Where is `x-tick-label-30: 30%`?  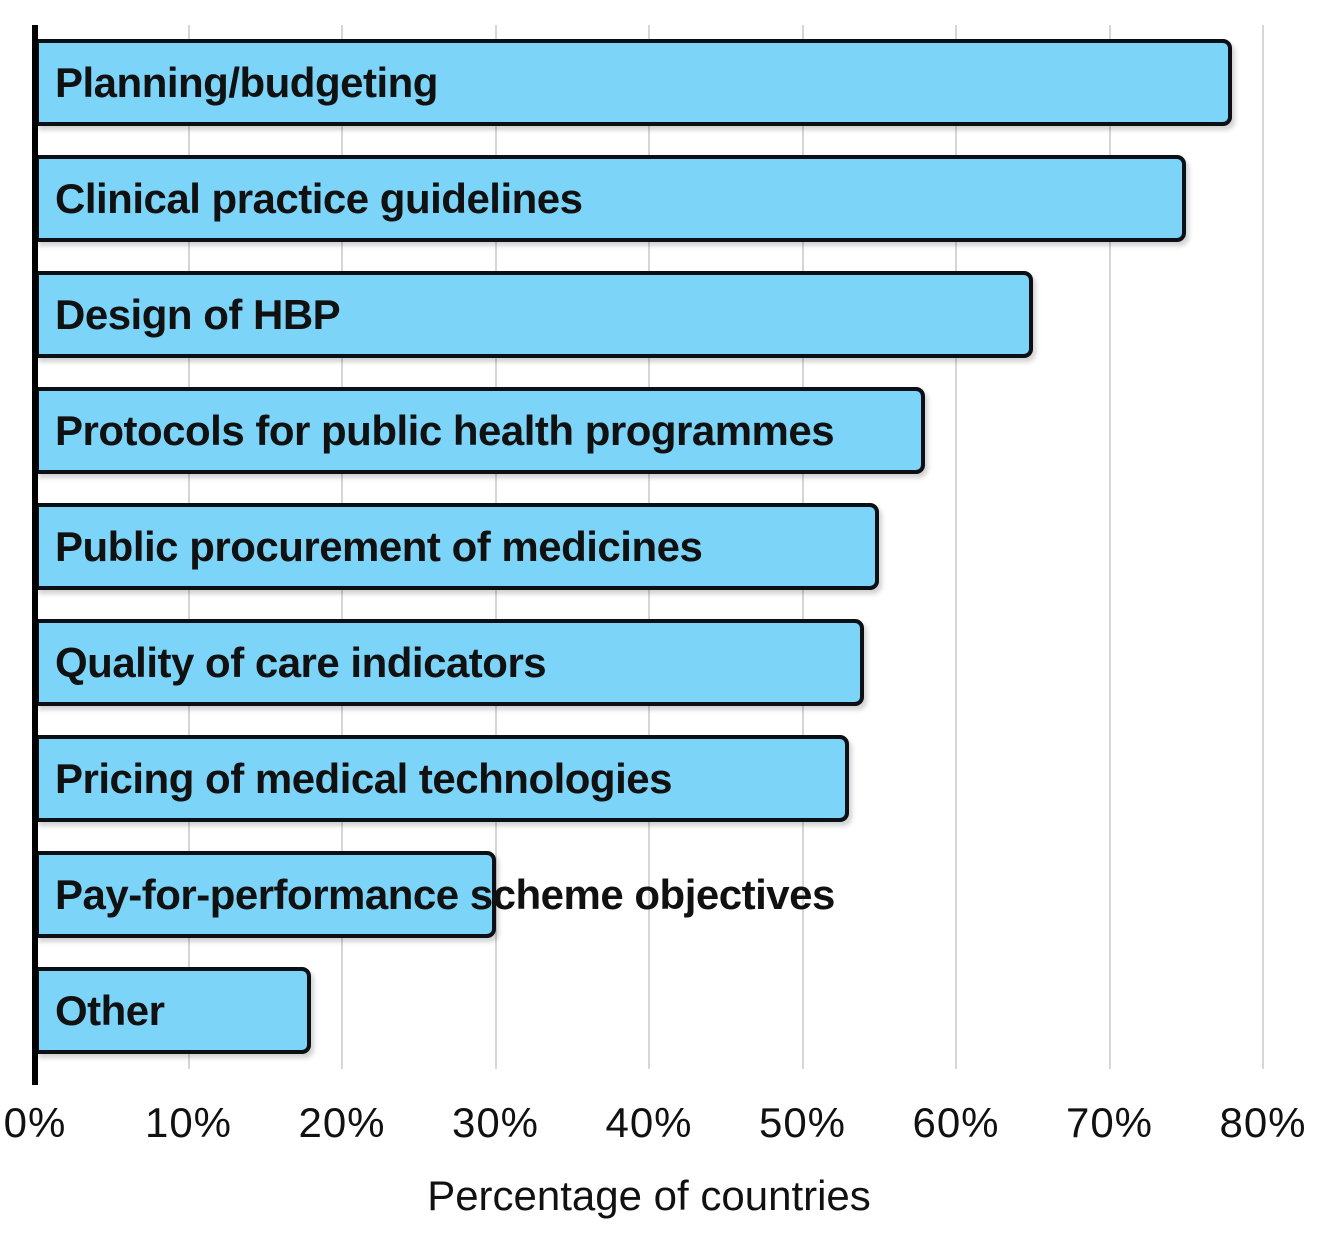
x-tick-label-30: 30% is located at coordinates (495, 1122).